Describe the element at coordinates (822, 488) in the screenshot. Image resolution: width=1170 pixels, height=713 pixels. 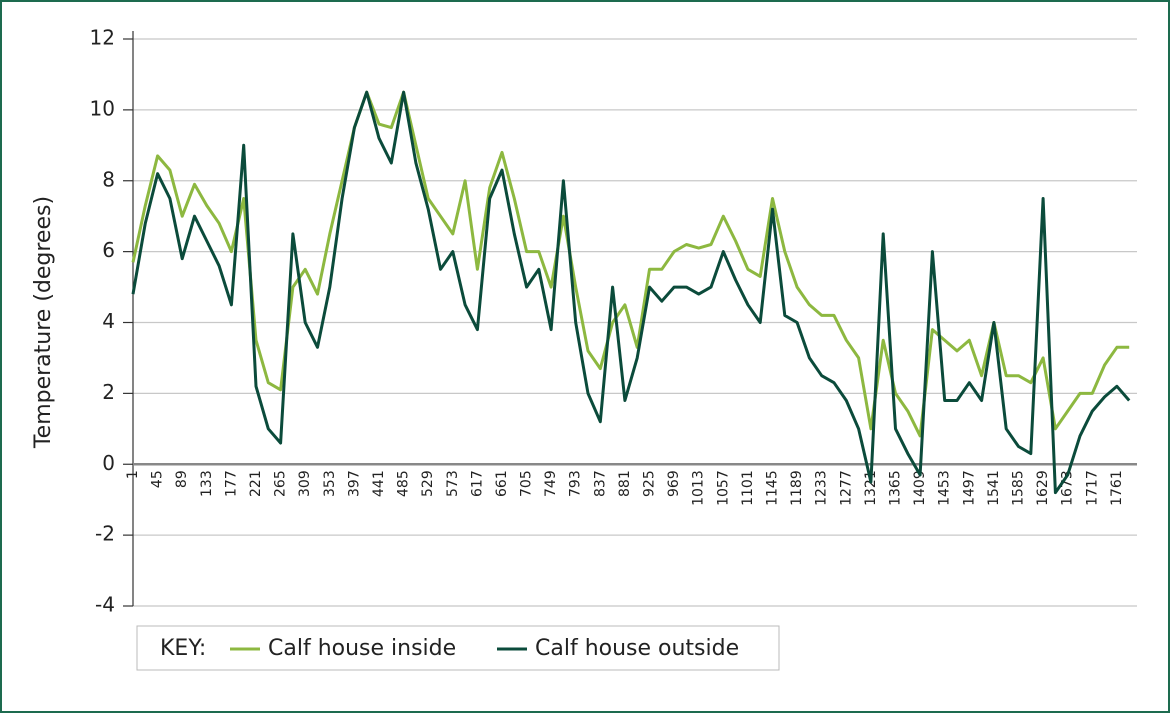
I see `x-tick-label: 1233` at that location.